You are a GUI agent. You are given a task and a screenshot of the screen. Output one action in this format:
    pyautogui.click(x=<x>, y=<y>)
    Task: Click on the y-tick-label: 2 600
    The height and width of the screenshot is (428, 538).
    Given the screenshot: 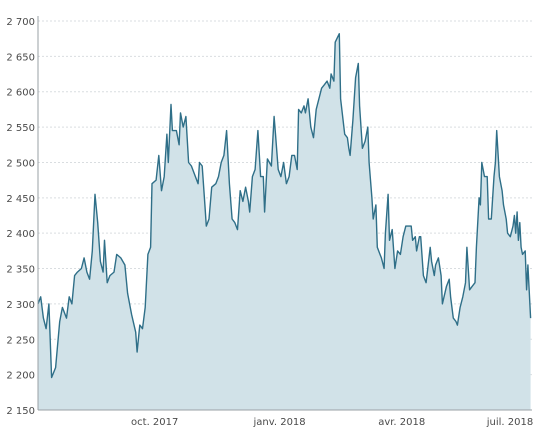 What is the action you would take?
    pyautogui.click(x=20, y=93)
    